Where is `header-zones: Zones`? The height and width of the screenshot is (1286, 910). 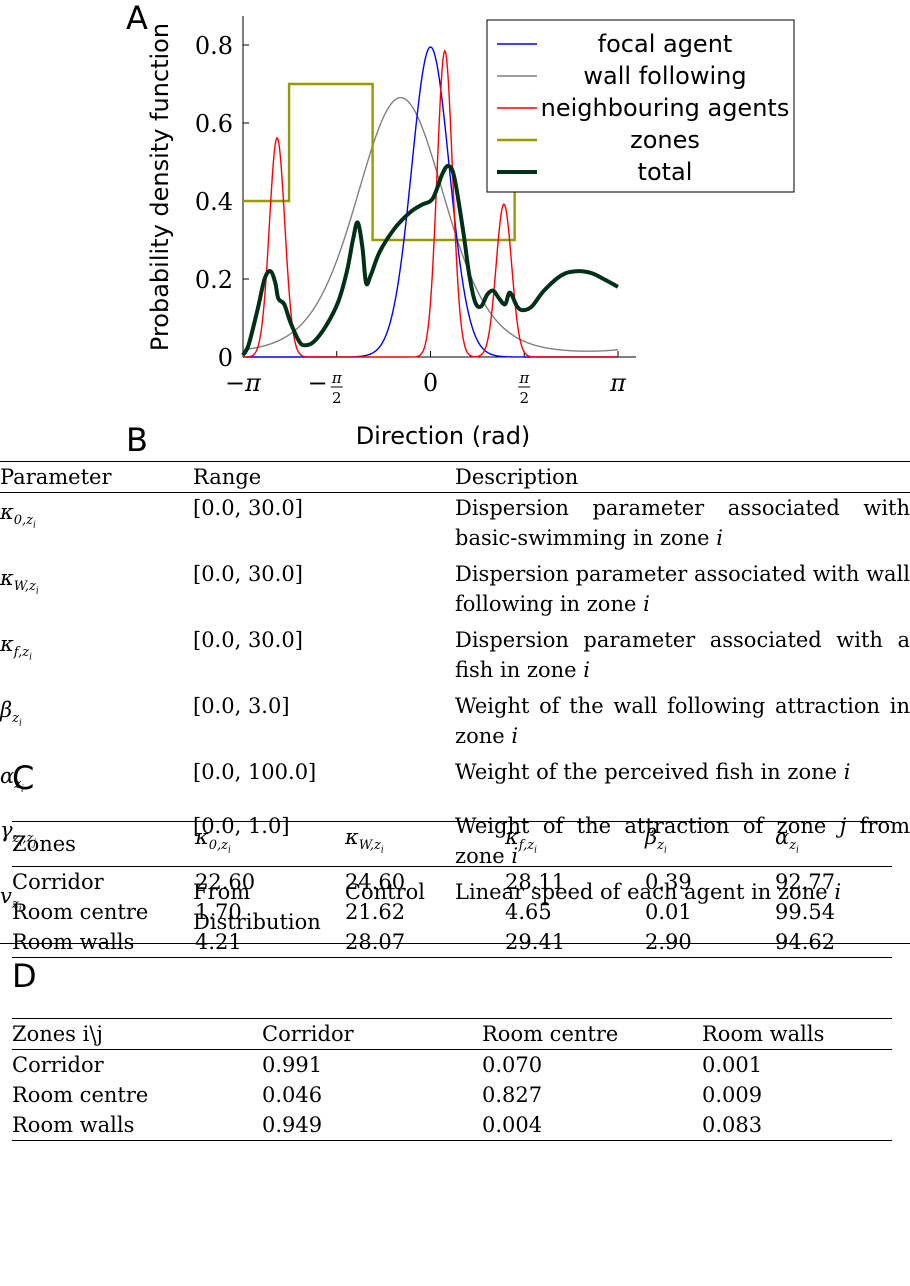 header-zones: Zones is located at coordinates (44, 843).